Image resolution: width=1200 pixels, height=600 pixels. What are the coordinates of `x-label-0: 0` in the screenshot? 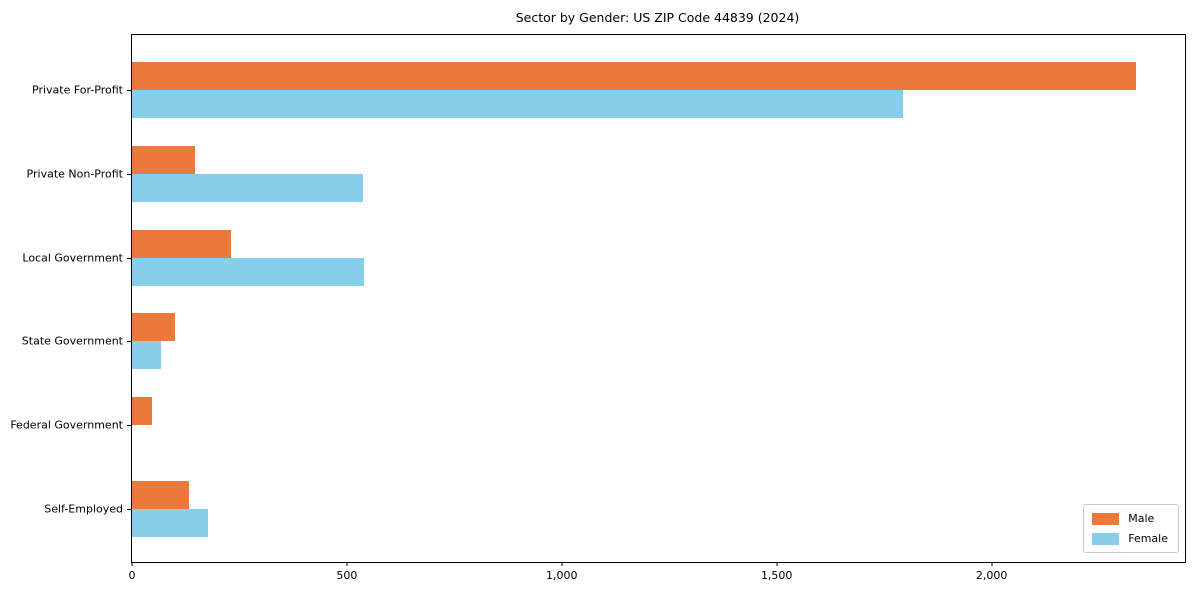 It's located at (132, 575).